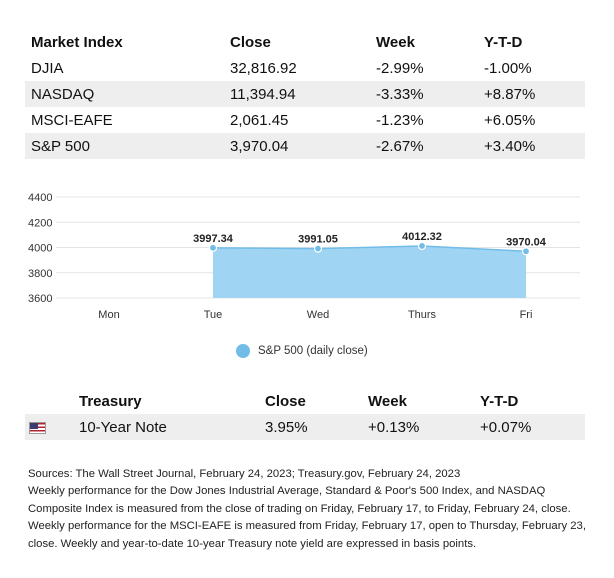 Image resolution: width=614 pixels, height=578 pixels. Describe the element at coordinates (369, 249) in the screenshot. I see `series-line` at that location.